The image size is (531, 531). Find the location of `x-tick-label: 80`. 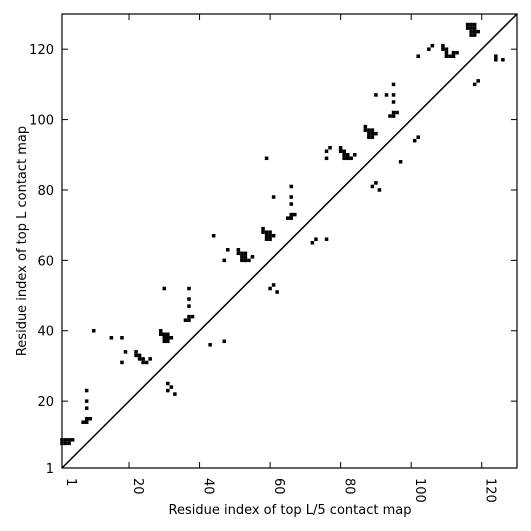

x-tick-label: 80 is located at coordinates (349, 486).